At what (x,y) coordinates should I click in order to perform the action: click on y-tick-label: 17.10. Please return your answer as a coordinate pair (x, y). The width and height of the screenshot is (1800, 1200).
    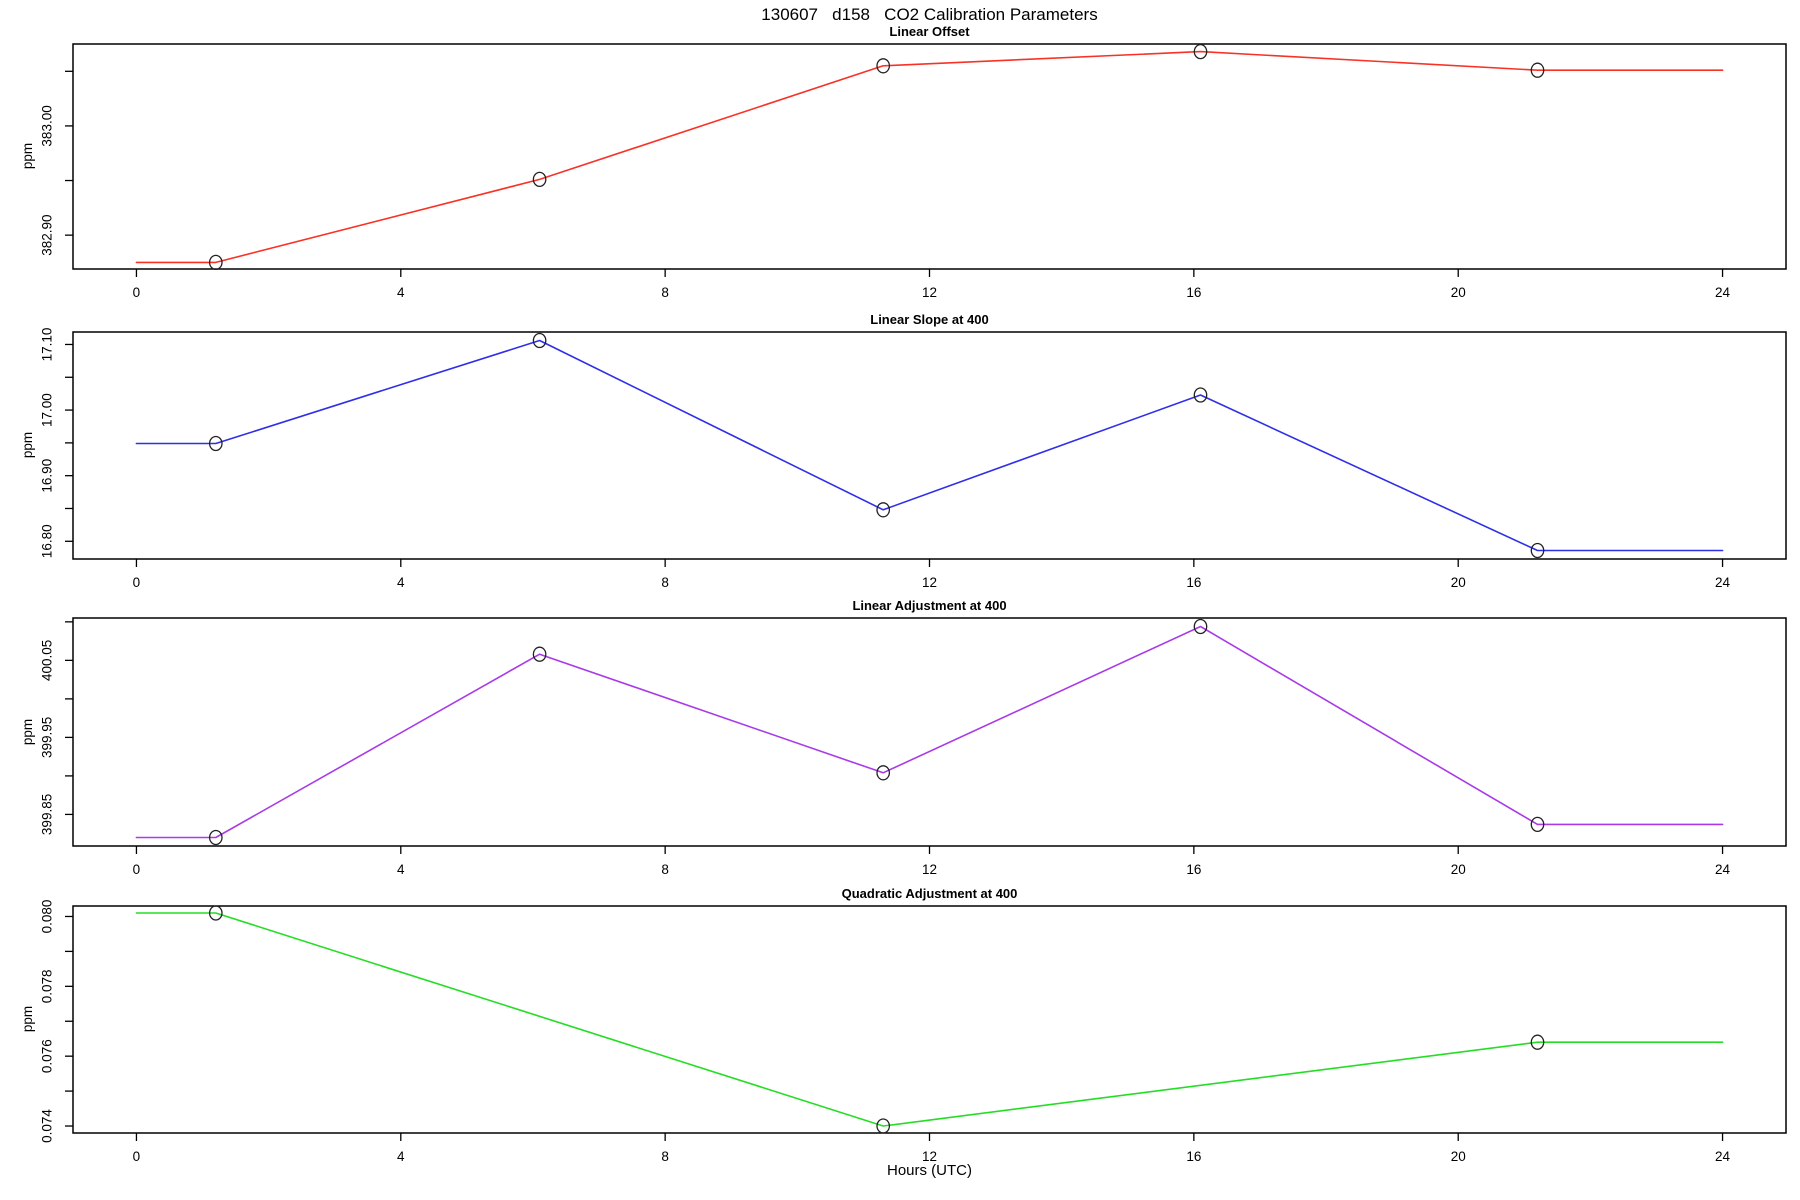
    Looking at the image, I should click on (47, 345).